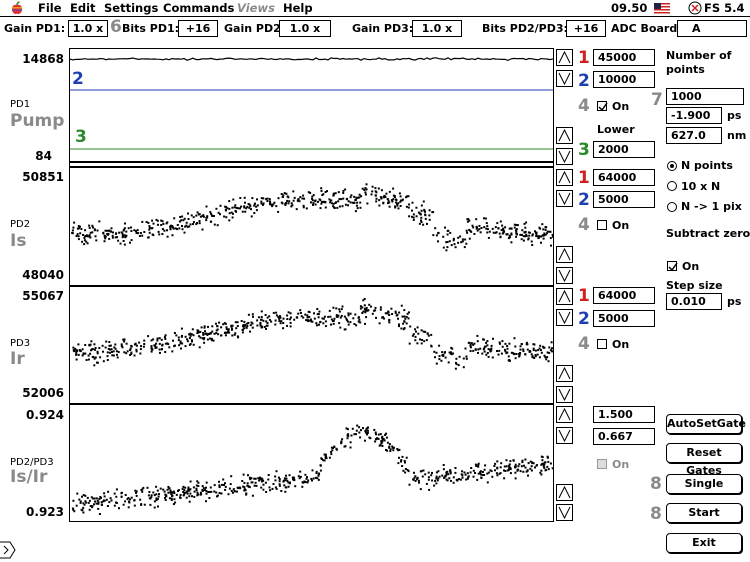 The width and height of the screenshot is (750, 562). I want to click on n-points-radio, so click(672, 166).